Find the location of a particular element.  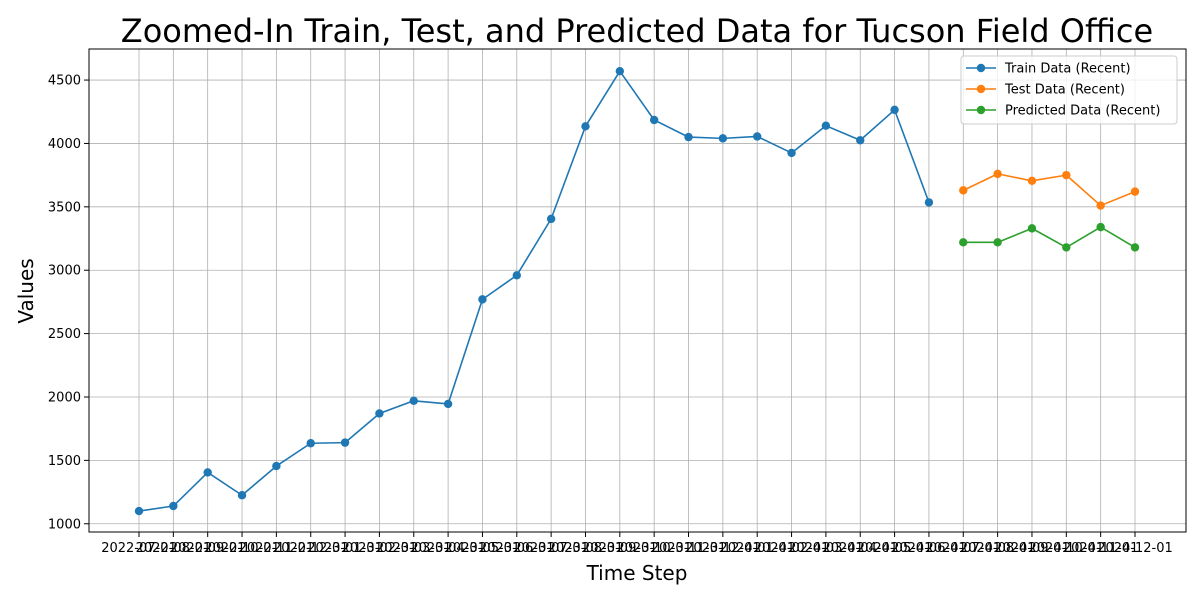

y-tick-label: 3500 is located at coordinates (64, 207).